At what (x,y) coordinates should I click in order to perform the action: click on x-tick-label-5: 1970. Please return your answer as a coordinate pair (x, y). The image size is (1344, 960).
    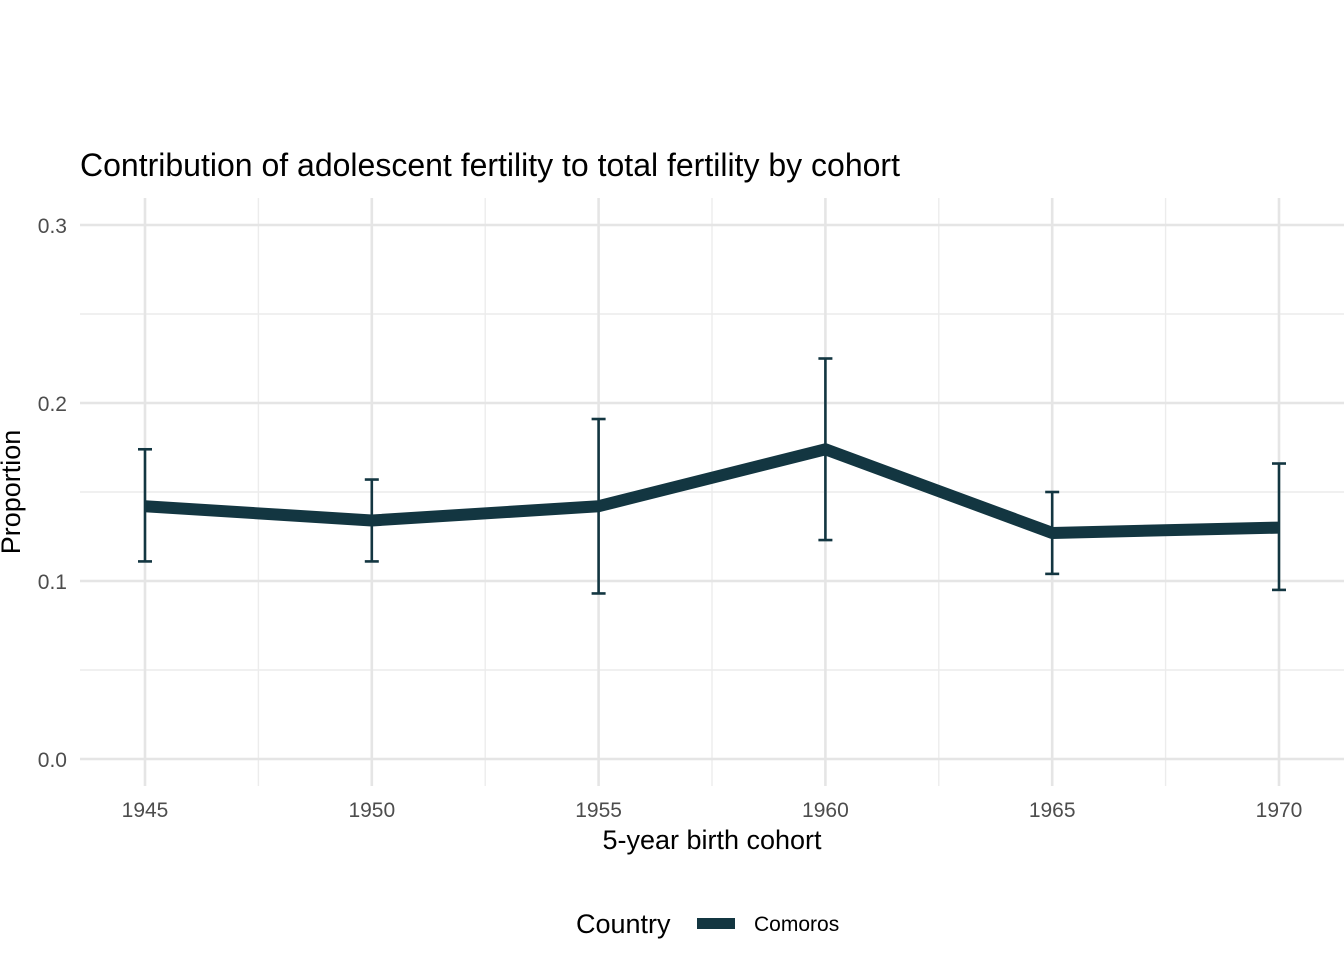
    Looking at the image, I should click on (1279, 810).